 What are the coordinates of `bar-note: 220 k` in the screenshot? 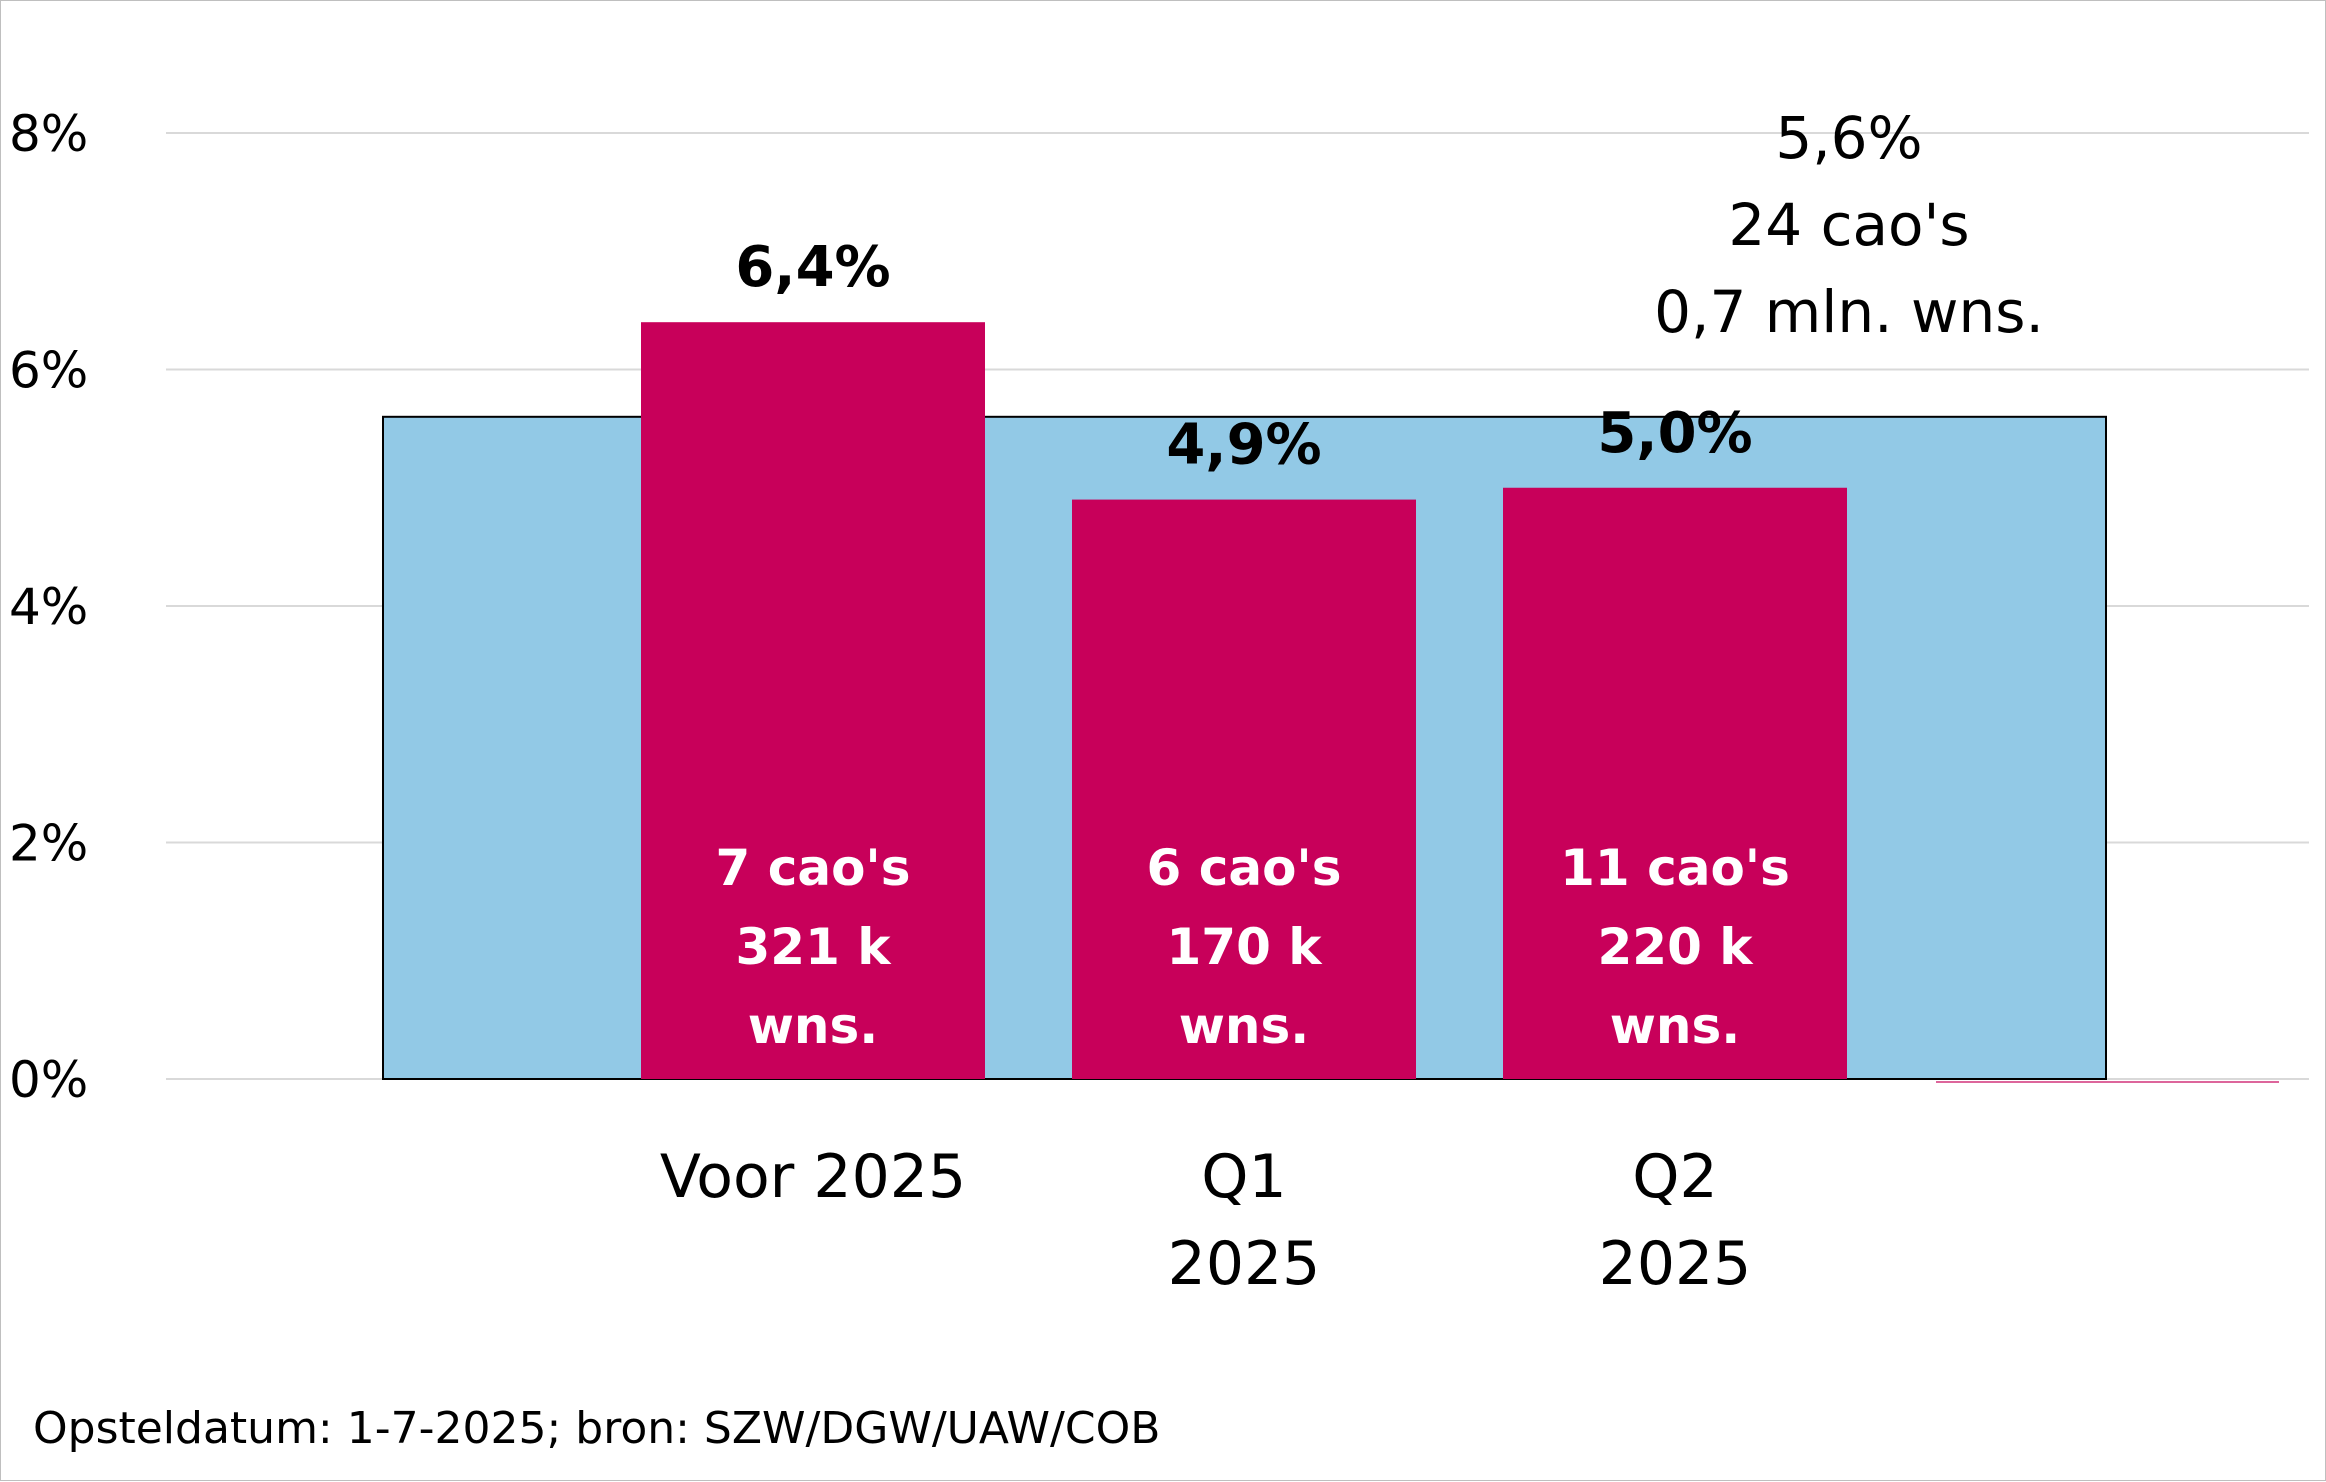 It's located at (1675, 947).